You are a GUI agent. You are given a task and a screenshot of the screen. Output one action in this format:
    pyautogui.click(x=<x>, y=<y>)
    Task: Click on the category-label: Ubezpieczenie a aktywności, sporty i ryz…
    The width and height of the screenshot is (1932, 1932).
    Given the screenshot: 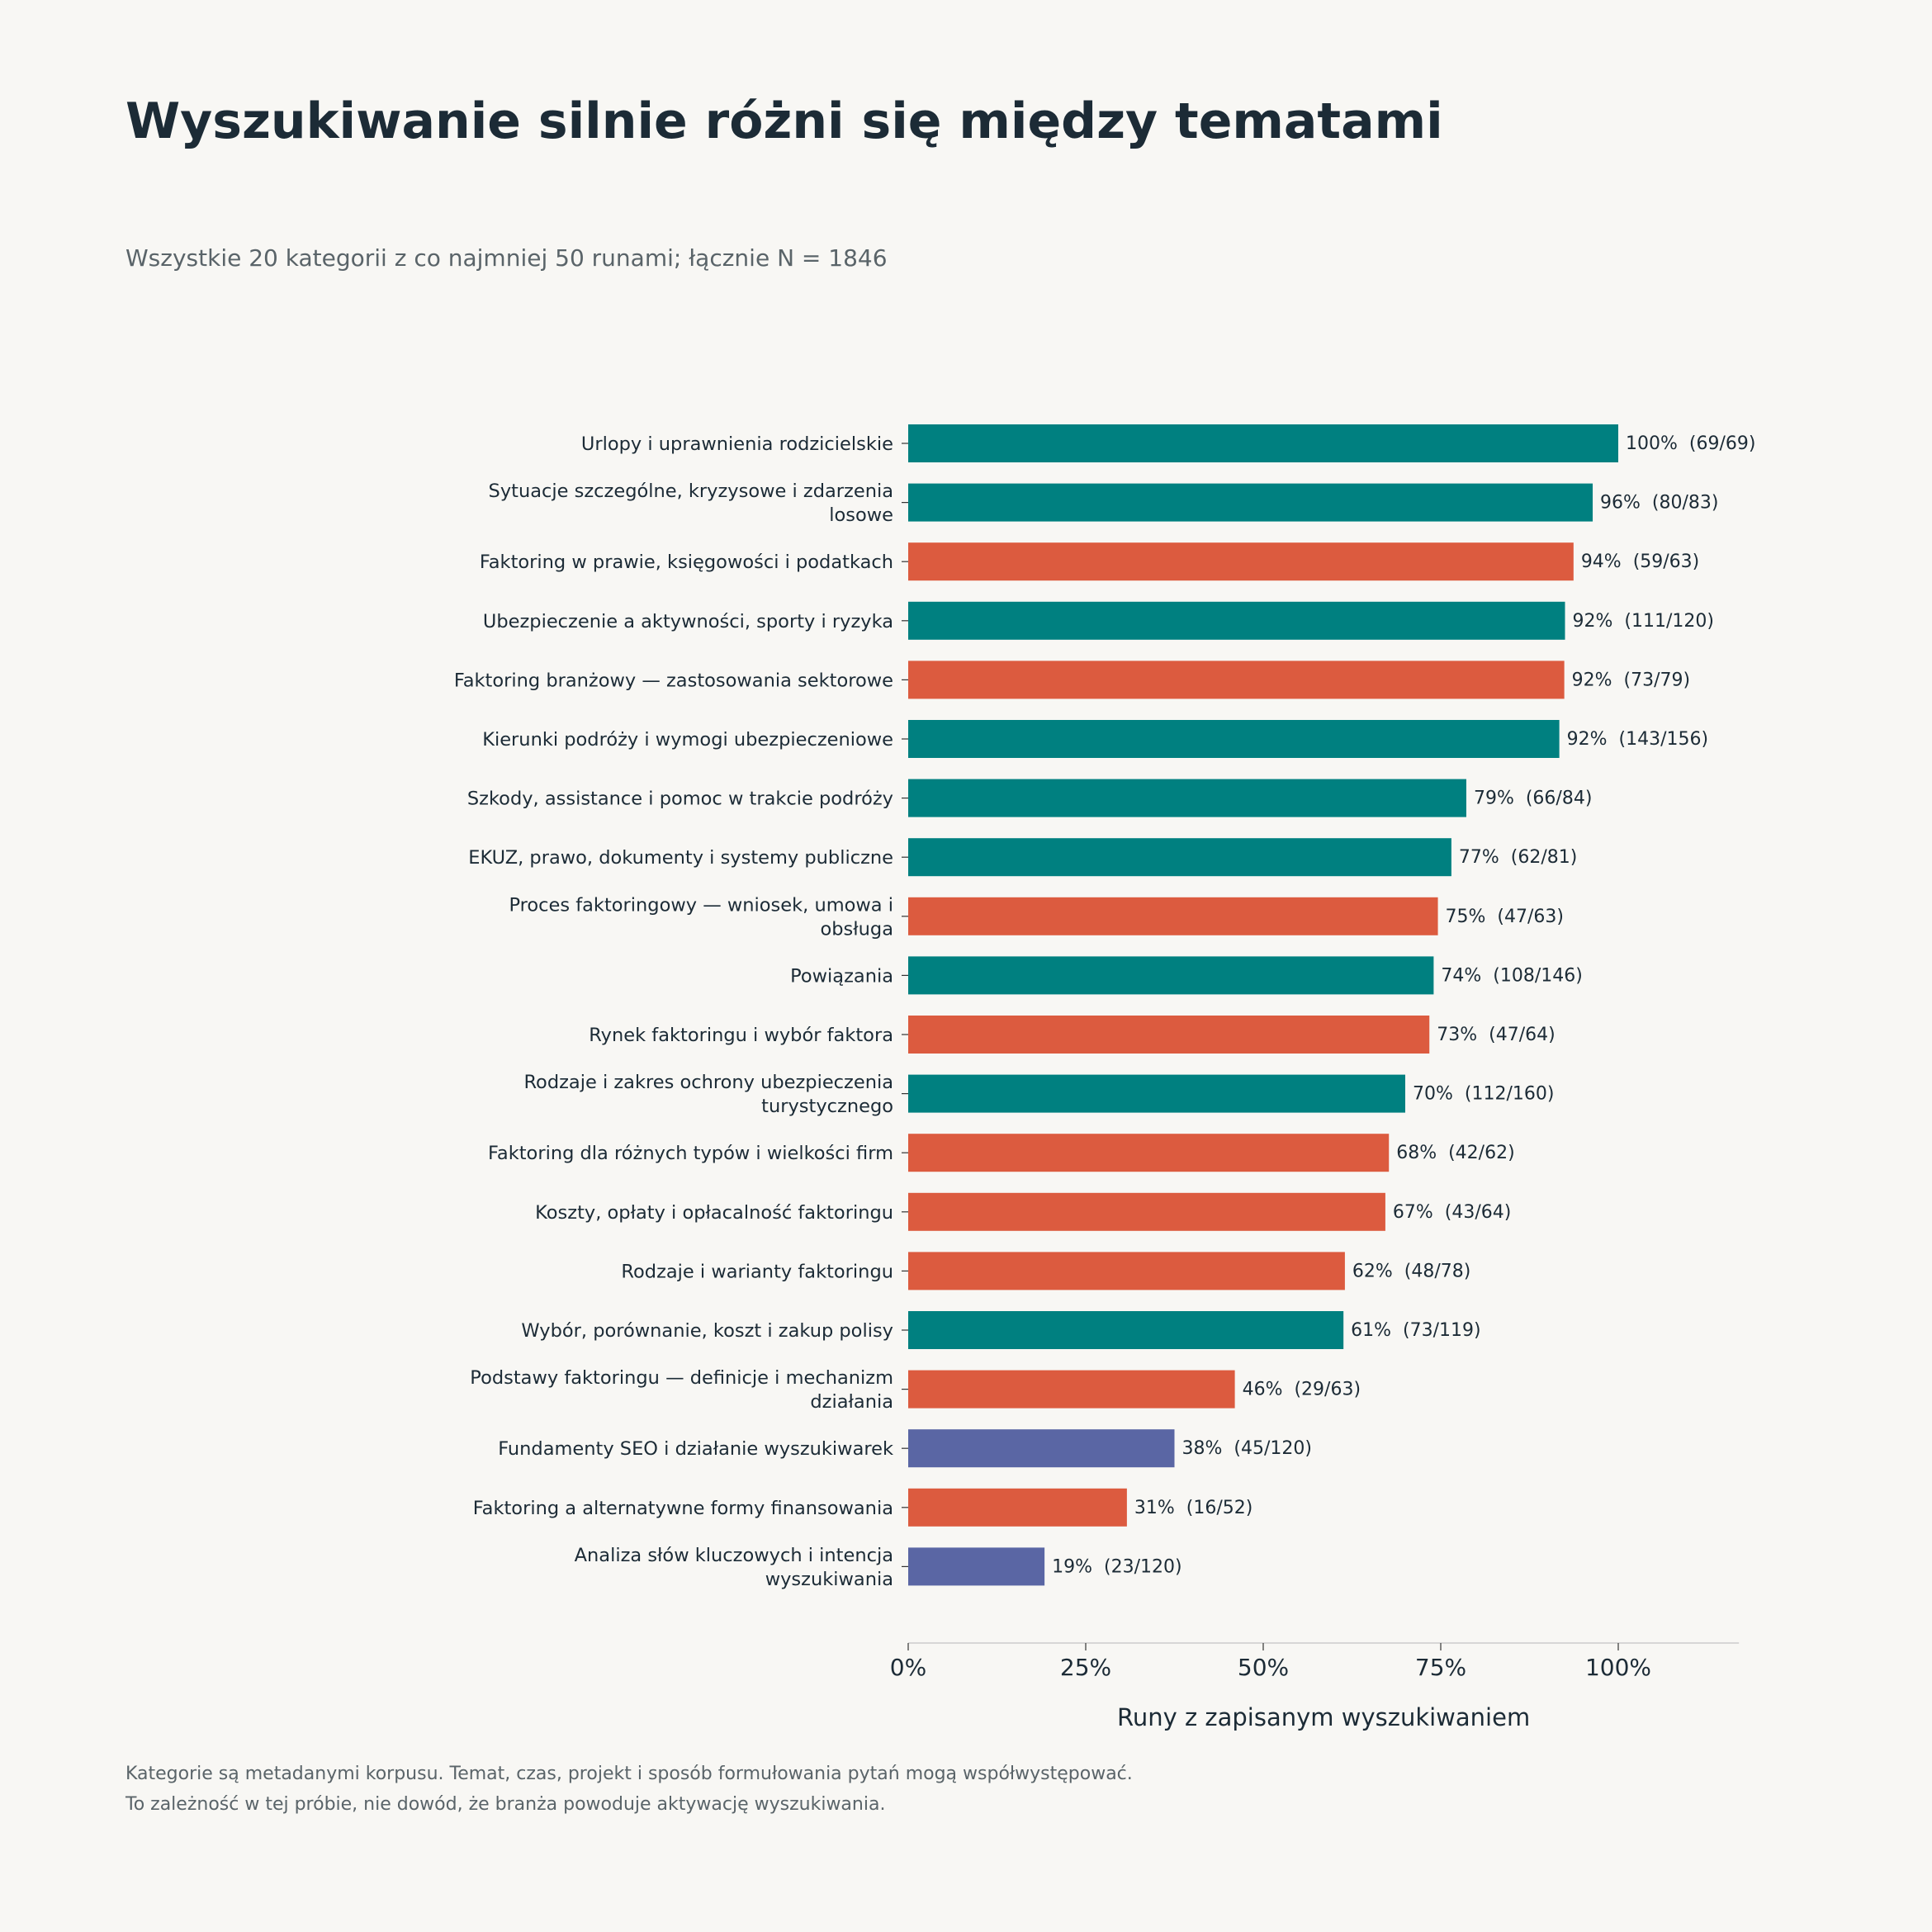 What is the action you would take?
    pyautogui.click(x=688, y=621)
    